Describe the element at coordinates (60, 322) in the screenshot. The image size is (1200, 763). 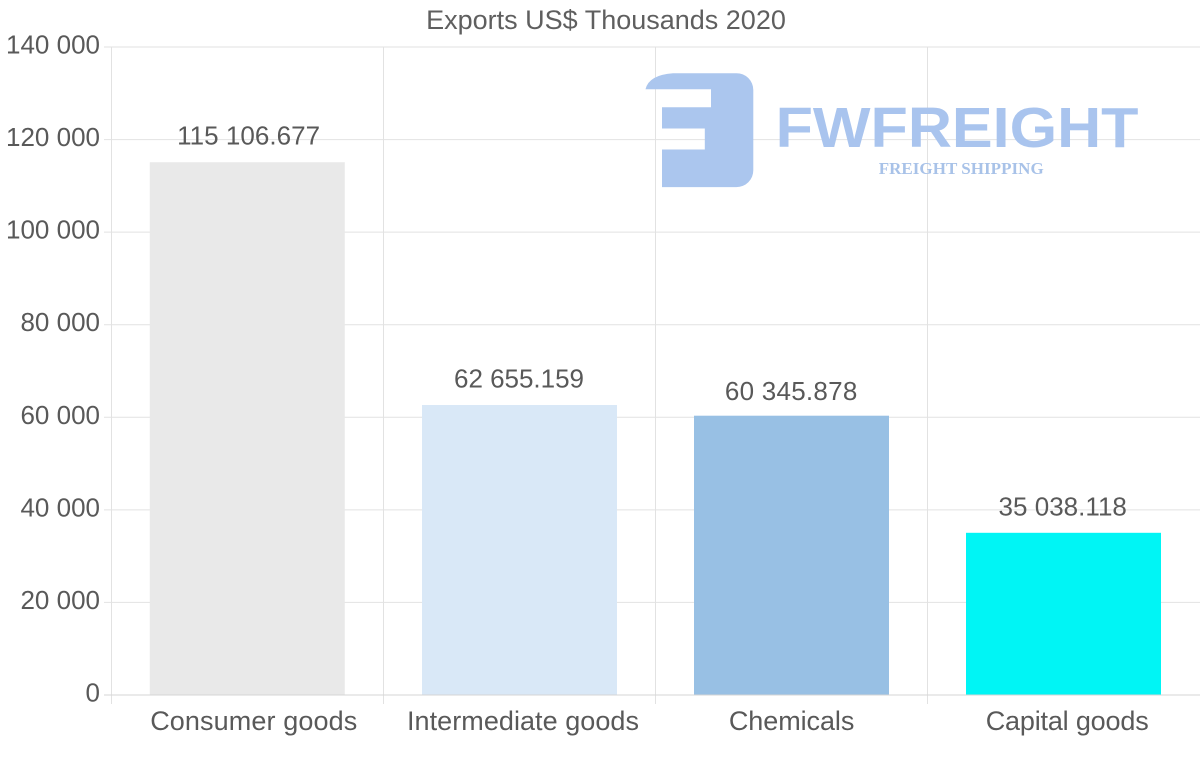
I see `svg-text: 80 000` at that location.